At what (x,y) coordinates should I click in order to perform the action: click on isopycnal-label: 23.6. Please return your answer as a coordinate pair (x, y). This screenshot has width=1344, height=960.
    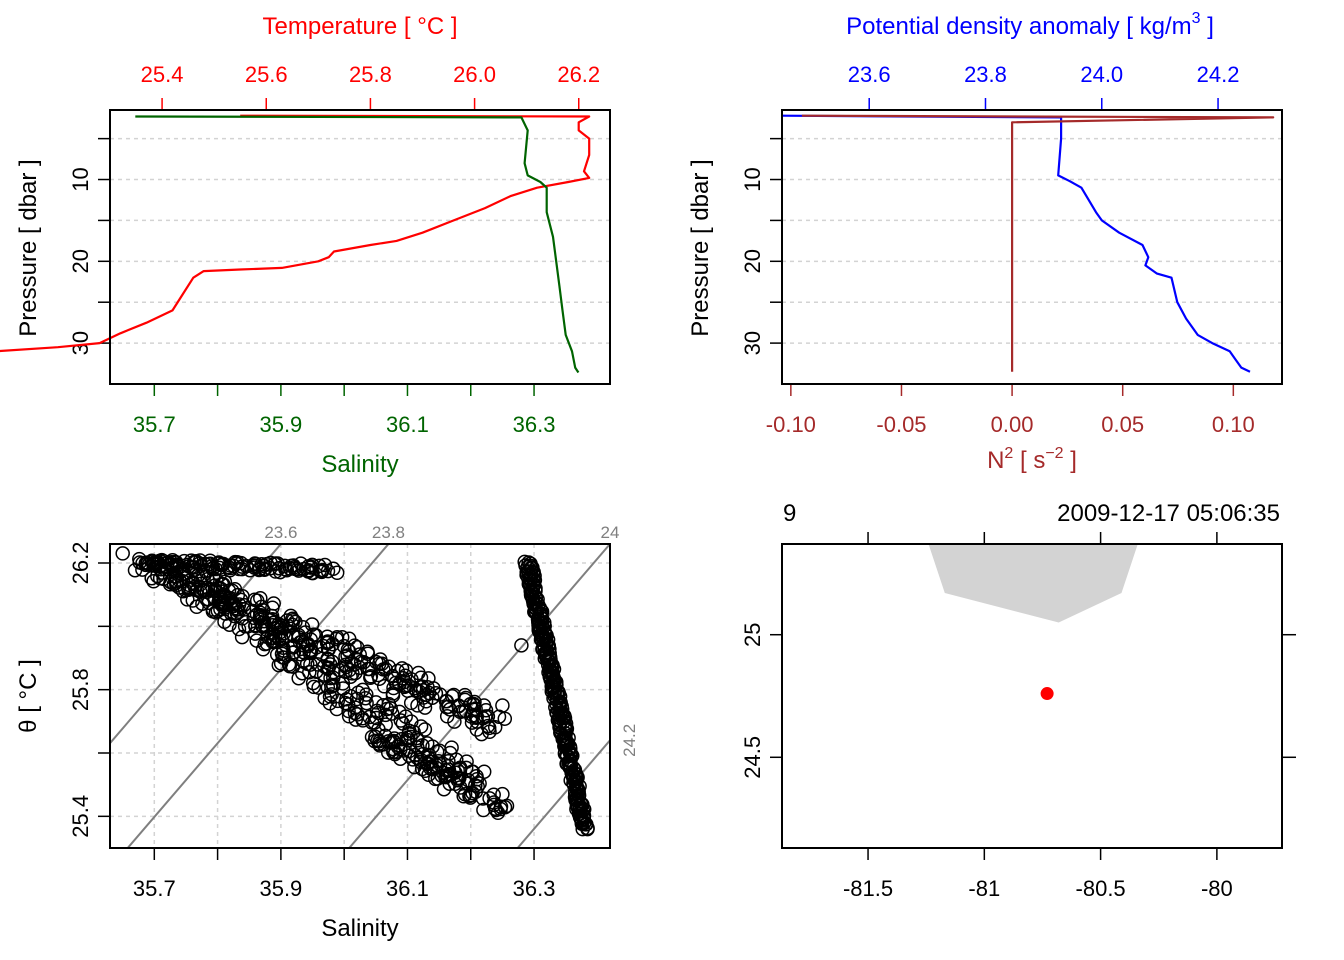
    Looking at the image, I should click on (280, 532).